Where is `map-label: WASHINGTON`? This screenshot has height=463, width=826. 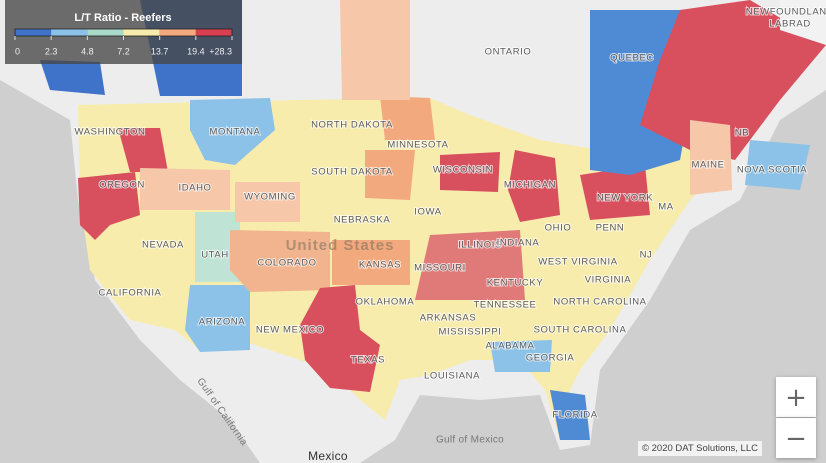
map-label: WASHINGTON is located at coordinates (110, 132).